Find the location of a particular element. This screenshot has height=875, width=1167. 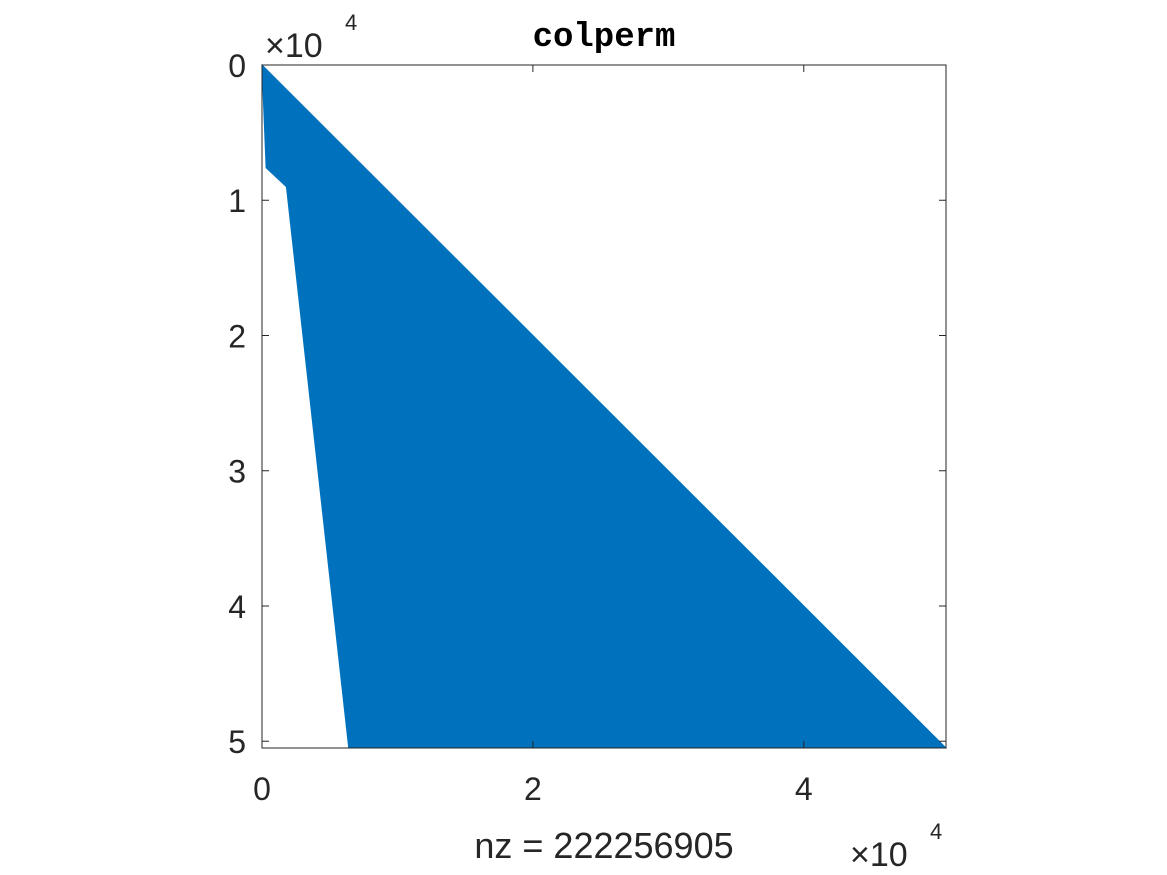

y-tick-label: 3 is located at coordinates (237, 472).